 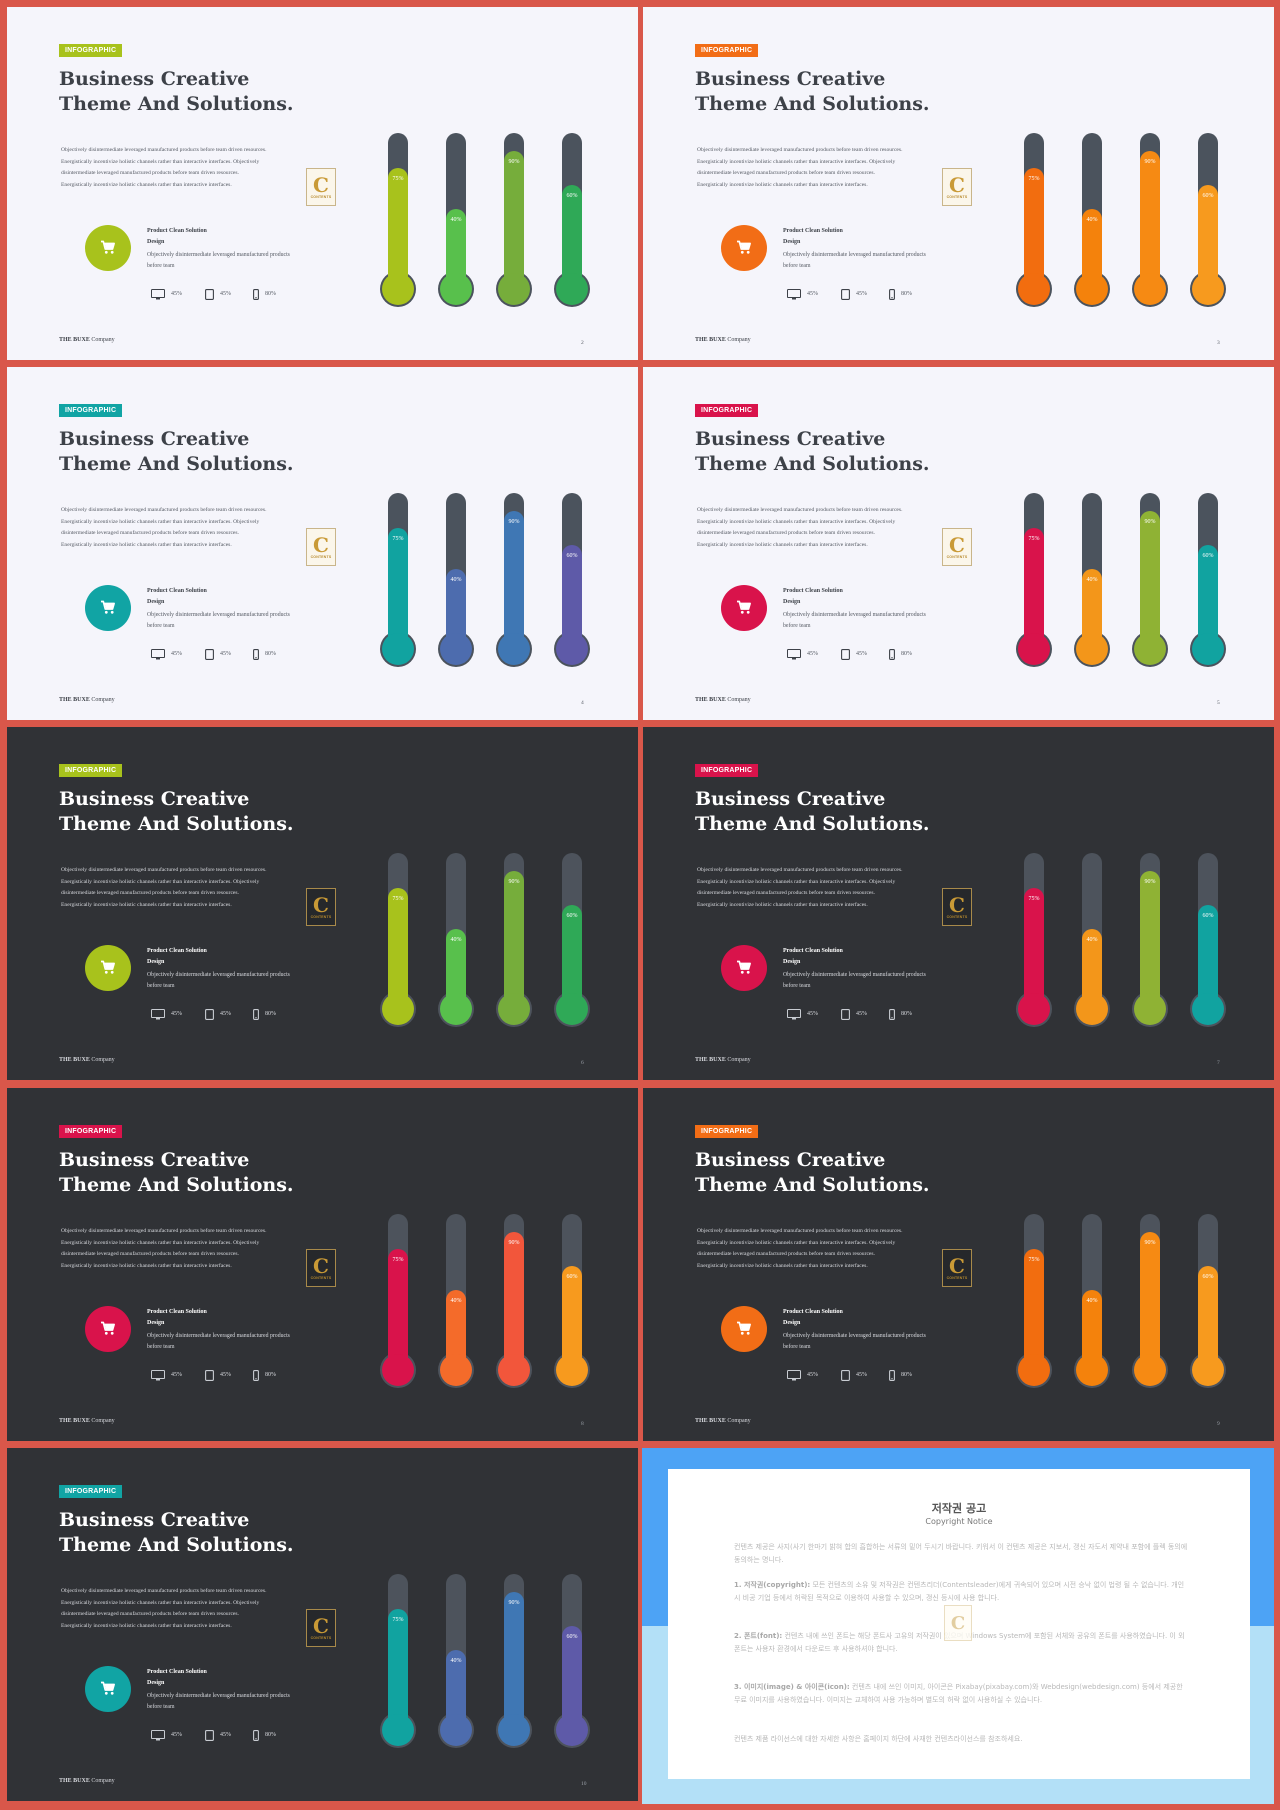 What do you see at coordinates (958, 1623) in the screenshot?
I see `contents-logo-watermark: C` at bounding box center [958, 1623].